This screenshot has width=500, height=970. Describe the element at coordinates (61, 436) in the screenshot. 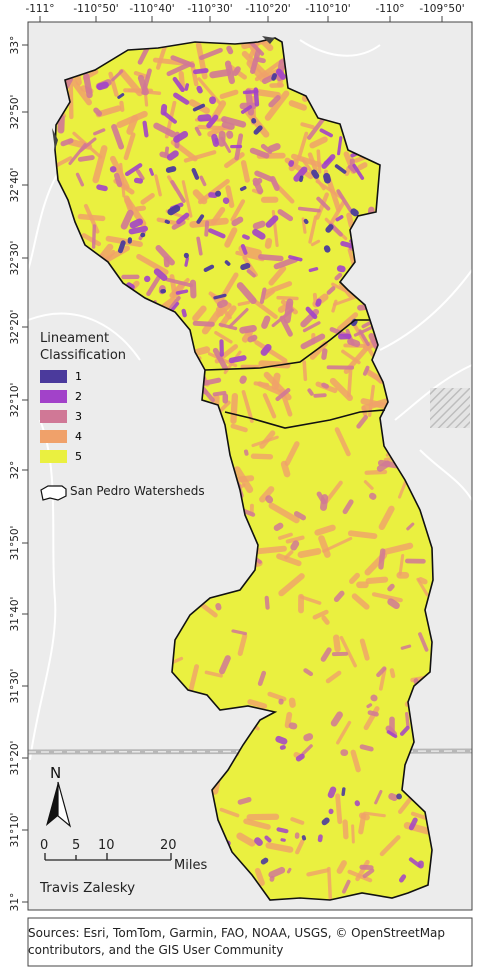

I see `legend-item-class-4: 4` at that location.